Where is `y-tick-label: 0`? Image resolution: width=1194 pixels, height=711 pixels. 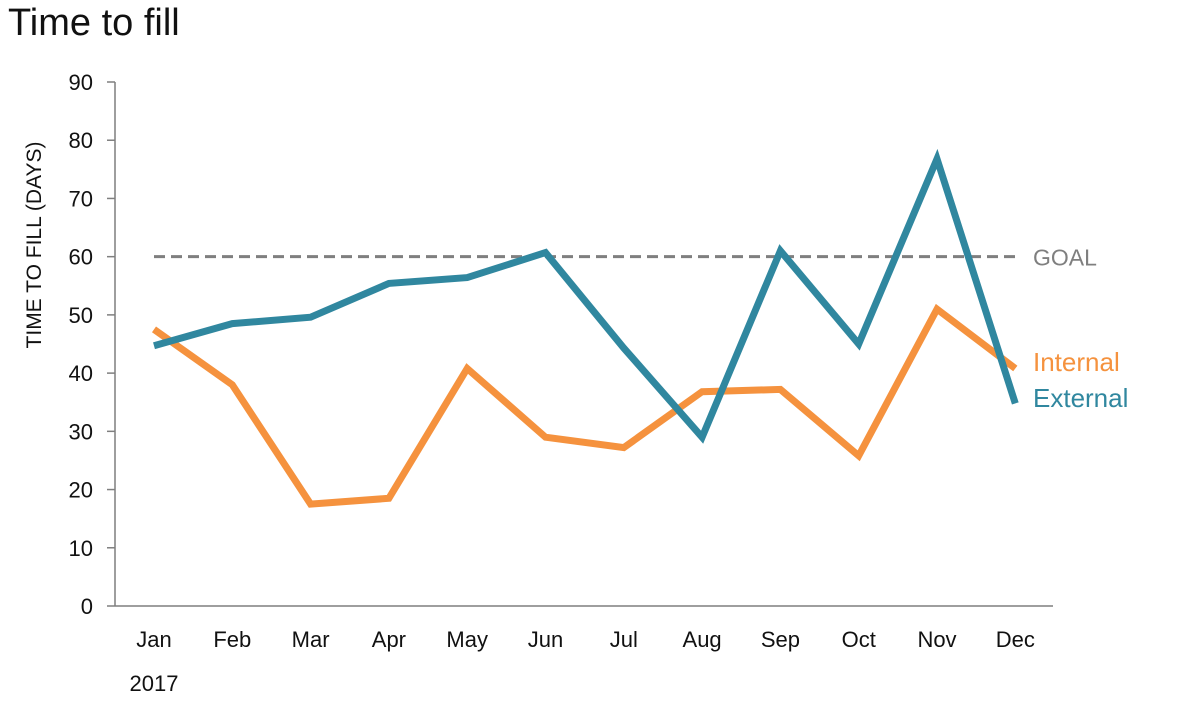 y-tick-label: 0 is located at coordinates (87, 606).